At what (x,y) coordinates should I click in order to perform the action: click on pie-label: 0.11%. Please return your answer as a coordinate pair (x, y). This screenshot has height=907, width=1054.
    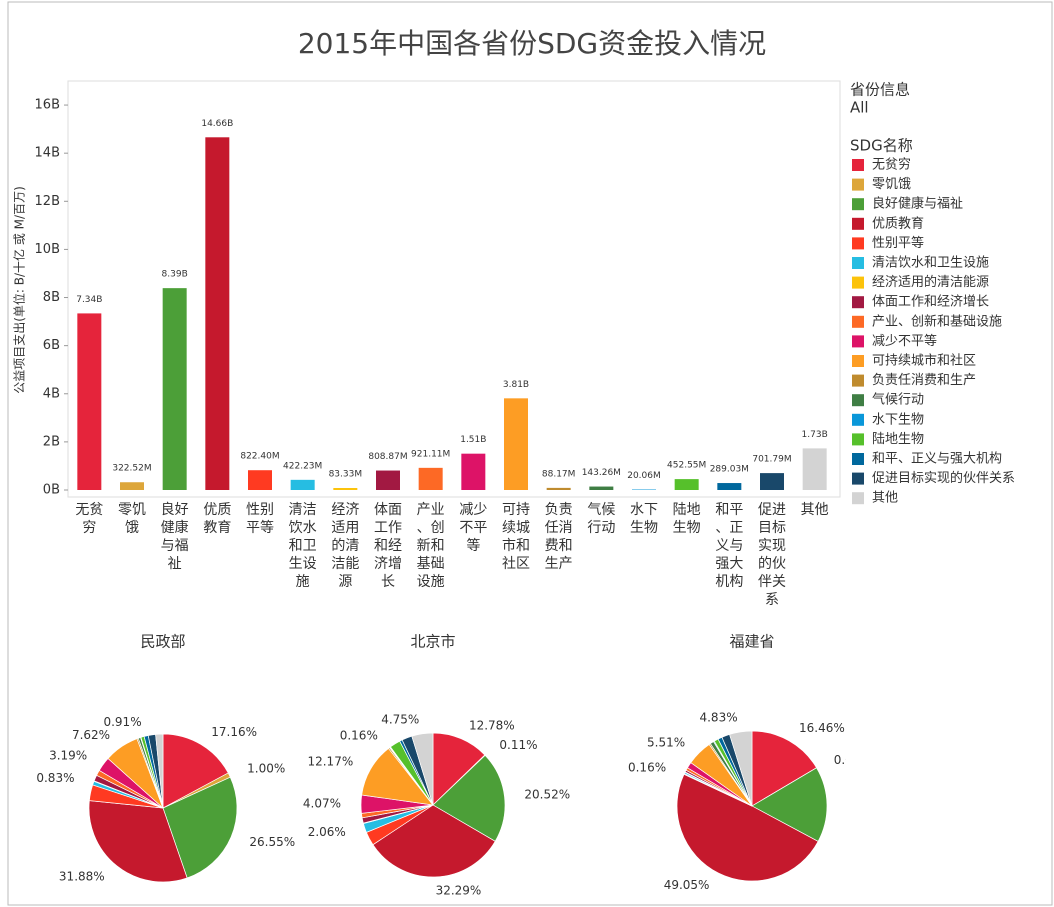
    Looking at the image, I should click on (518, 745).